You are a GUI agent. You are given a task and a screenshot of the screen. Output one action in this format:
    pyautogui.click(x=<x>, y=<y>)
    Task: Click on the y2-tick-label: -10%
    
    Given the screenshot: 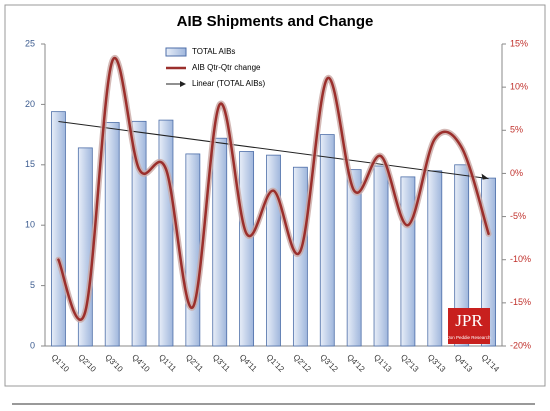 What is the action you would take?
    pyautogui.click(x=520, y=259)
    